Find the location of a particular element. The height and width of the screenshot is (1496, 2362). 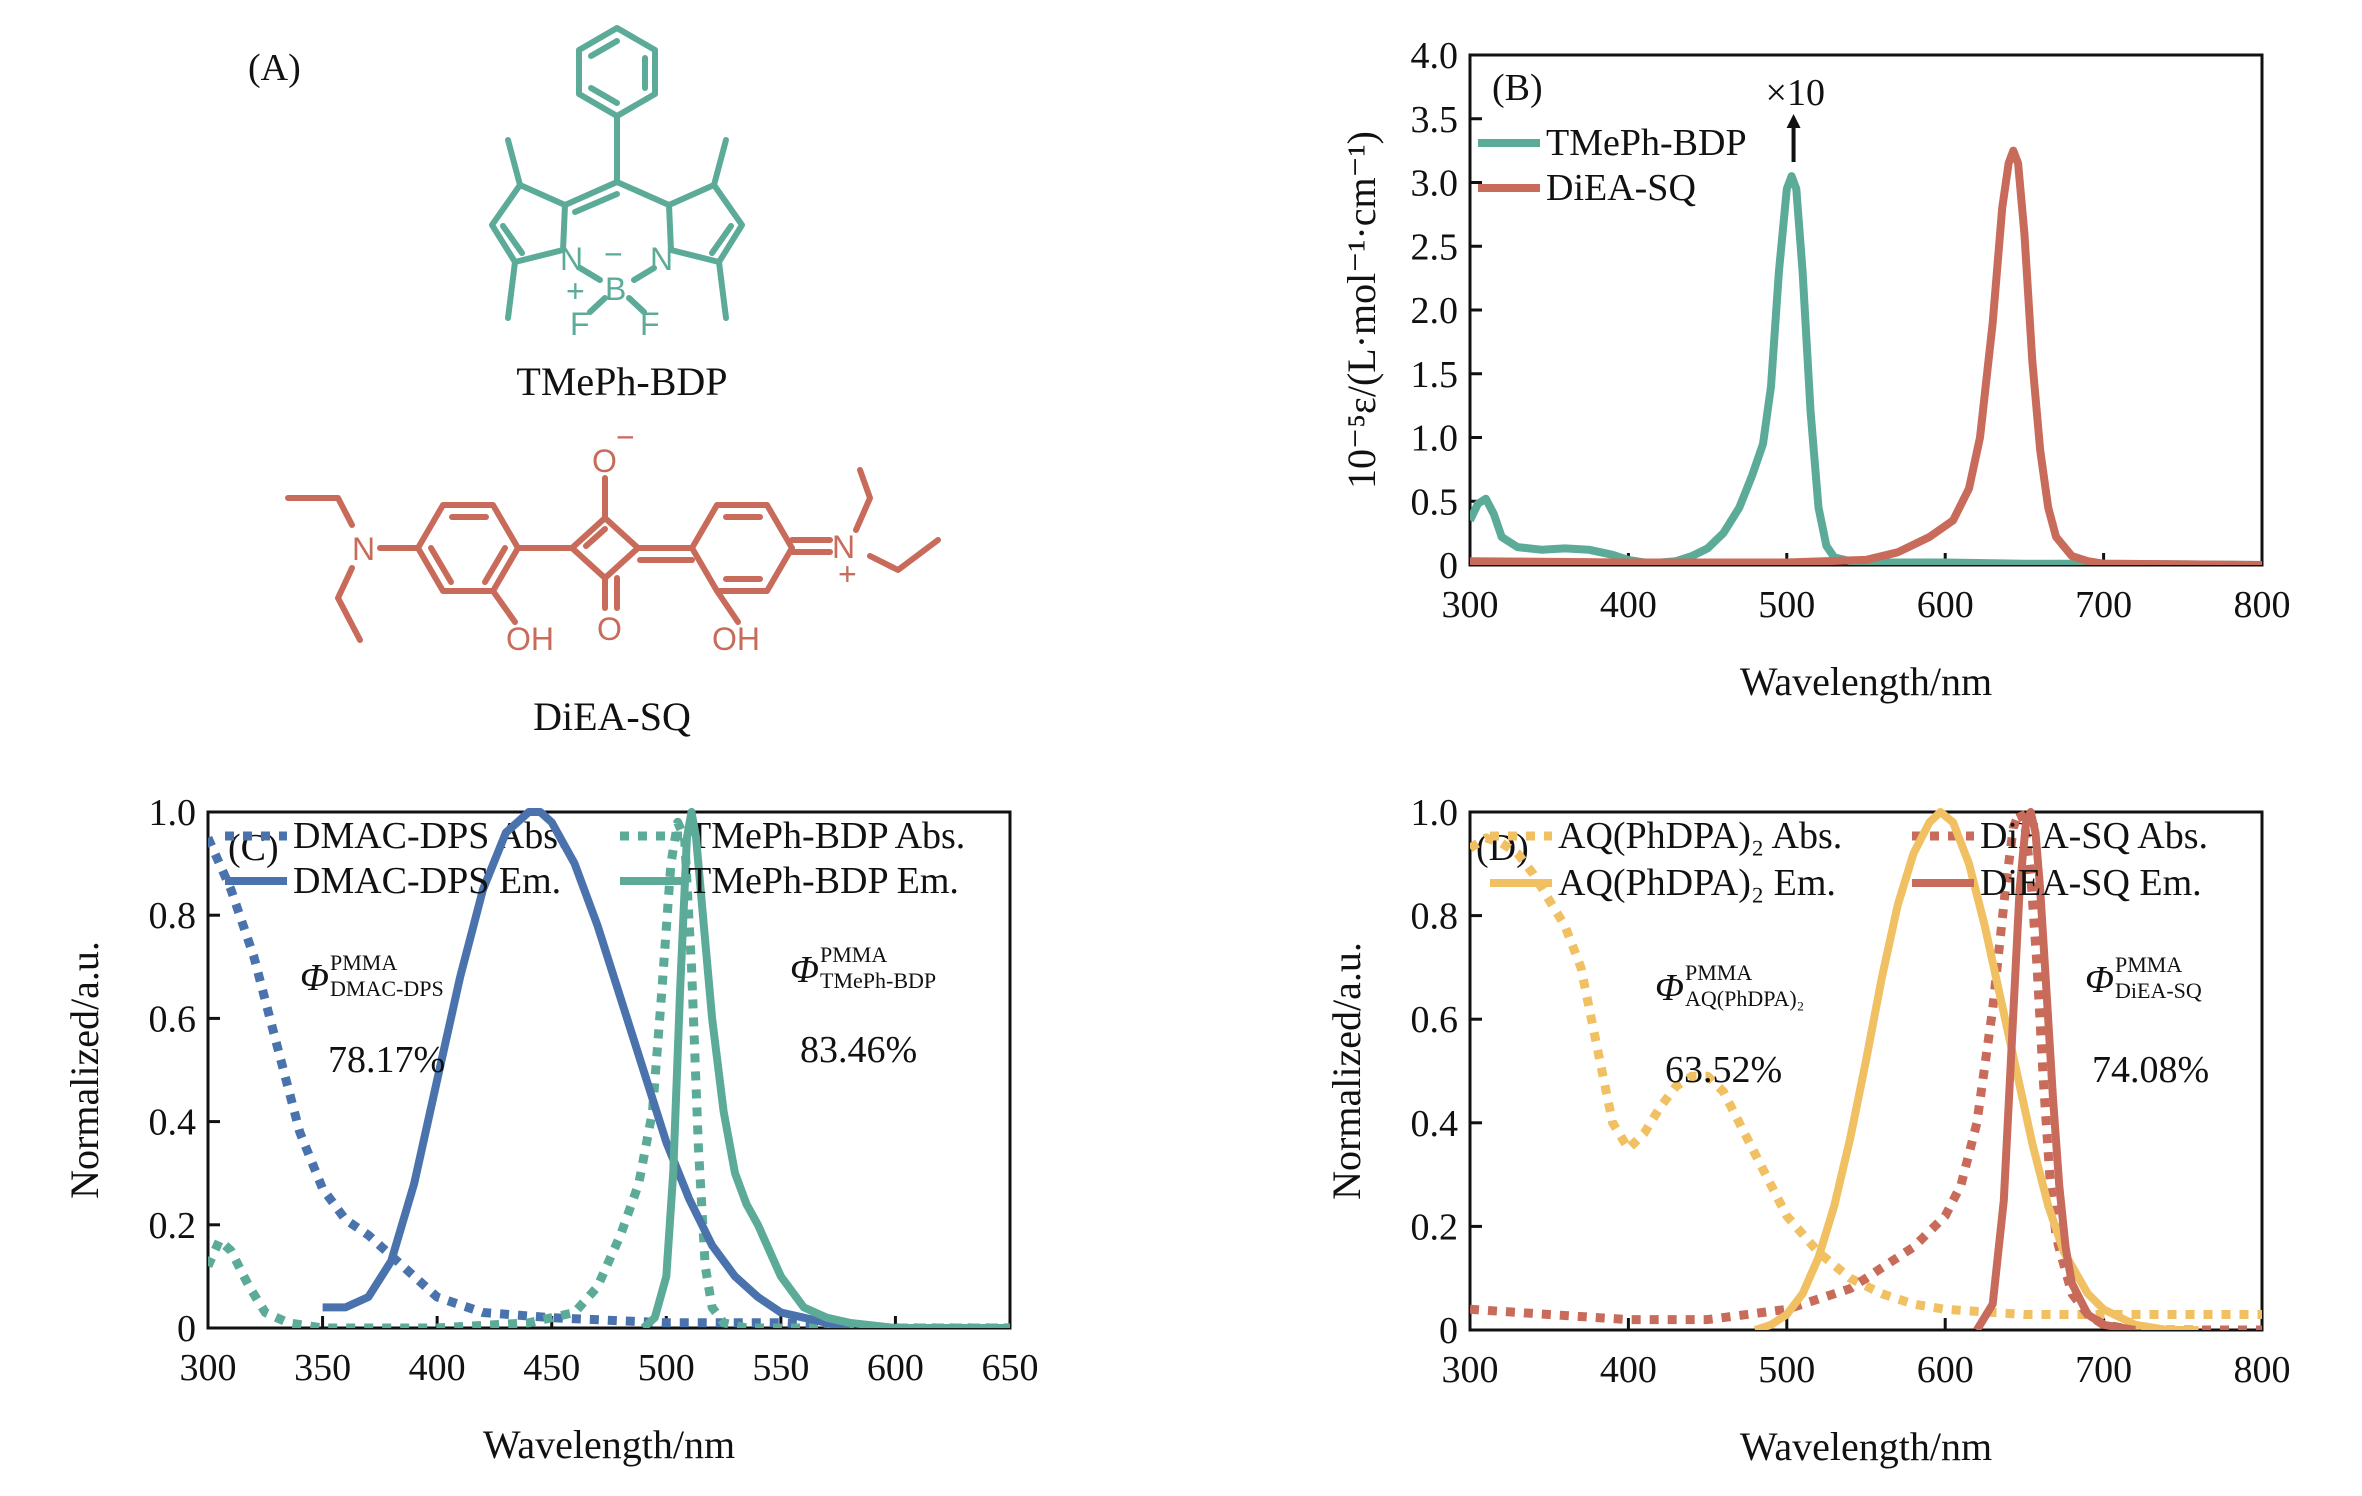

legend-label-tmeph-bdp-abs: TMePh-BDP Abs. is located at coordinates (826, 836).